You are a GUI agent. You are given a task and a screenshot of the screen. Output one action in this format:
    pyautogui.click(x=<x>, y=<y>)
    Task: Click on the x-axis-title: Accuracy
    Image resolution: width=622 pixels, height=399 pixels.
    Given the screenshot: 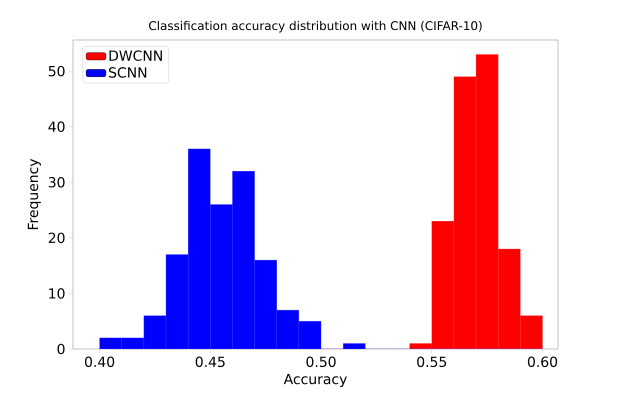 What is the action you would take?
    pyautogui.click(x=315, y=380)
    